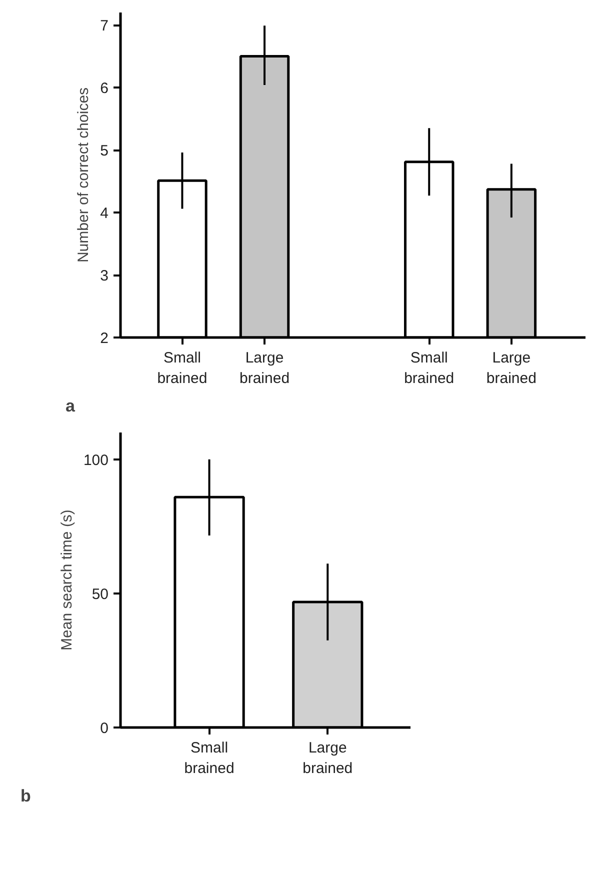 This screenshot has width=595, height=880. What do you see at coordinates (100, 594) in the screenshot?
I see `y-tick-label: 50` at bounding box center [100, 594].